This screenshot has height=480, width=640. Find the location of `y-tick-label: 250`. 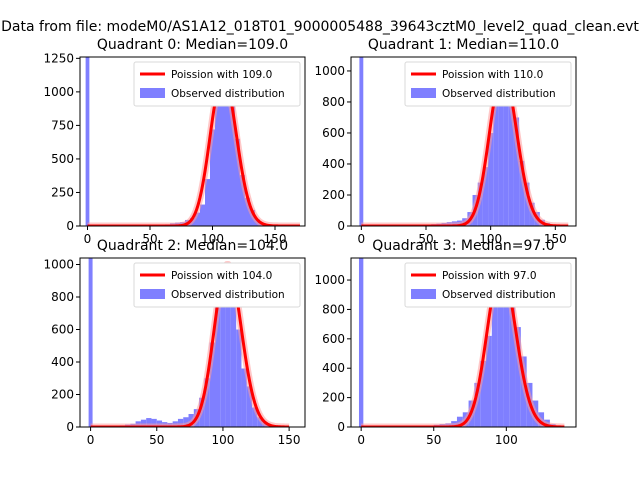

y-tick-label: 250 is located at coordinates (62, 192).